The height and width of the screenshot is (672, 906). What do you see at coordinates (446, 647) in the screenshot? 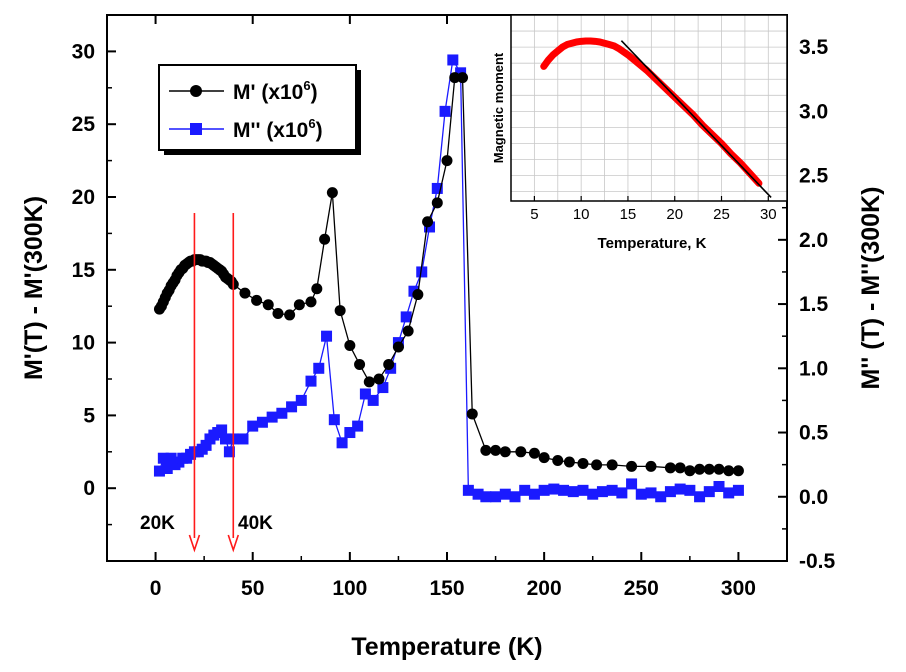
I see `x-axis-title: Temperature (K)` at bounding box center [446, 647].